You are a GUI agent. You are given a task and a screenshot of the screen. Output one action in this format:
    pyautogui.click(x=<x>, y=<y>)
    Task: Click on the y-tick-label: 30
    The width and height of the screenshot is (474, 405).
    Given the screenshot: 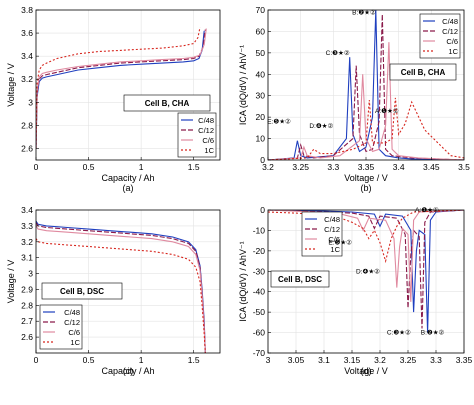 What is the action you would take?
    pyautogui.click(x=261, y=96)
    